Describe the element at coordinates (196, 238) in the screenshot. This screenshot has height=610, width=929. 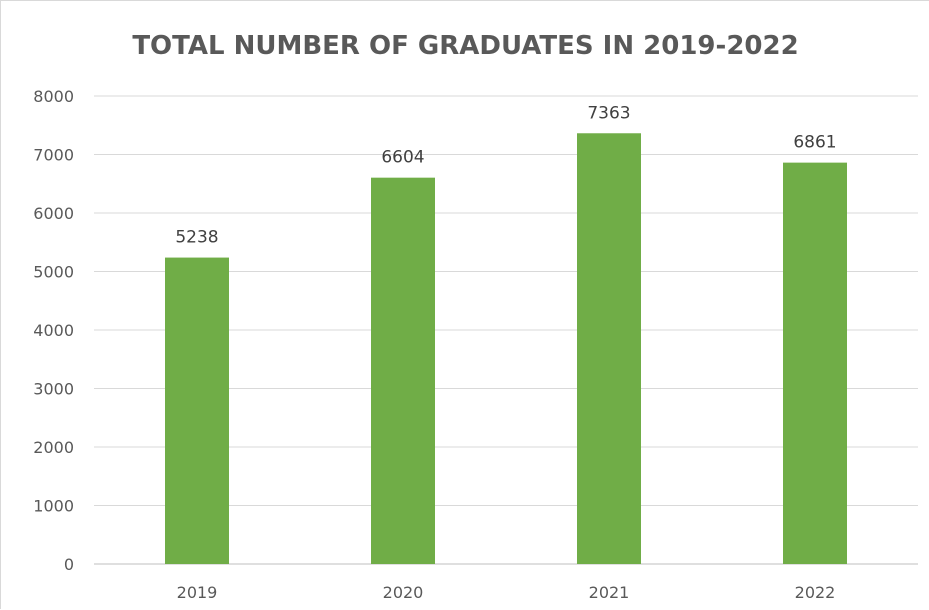
I see `data-label: 5238` at that location.